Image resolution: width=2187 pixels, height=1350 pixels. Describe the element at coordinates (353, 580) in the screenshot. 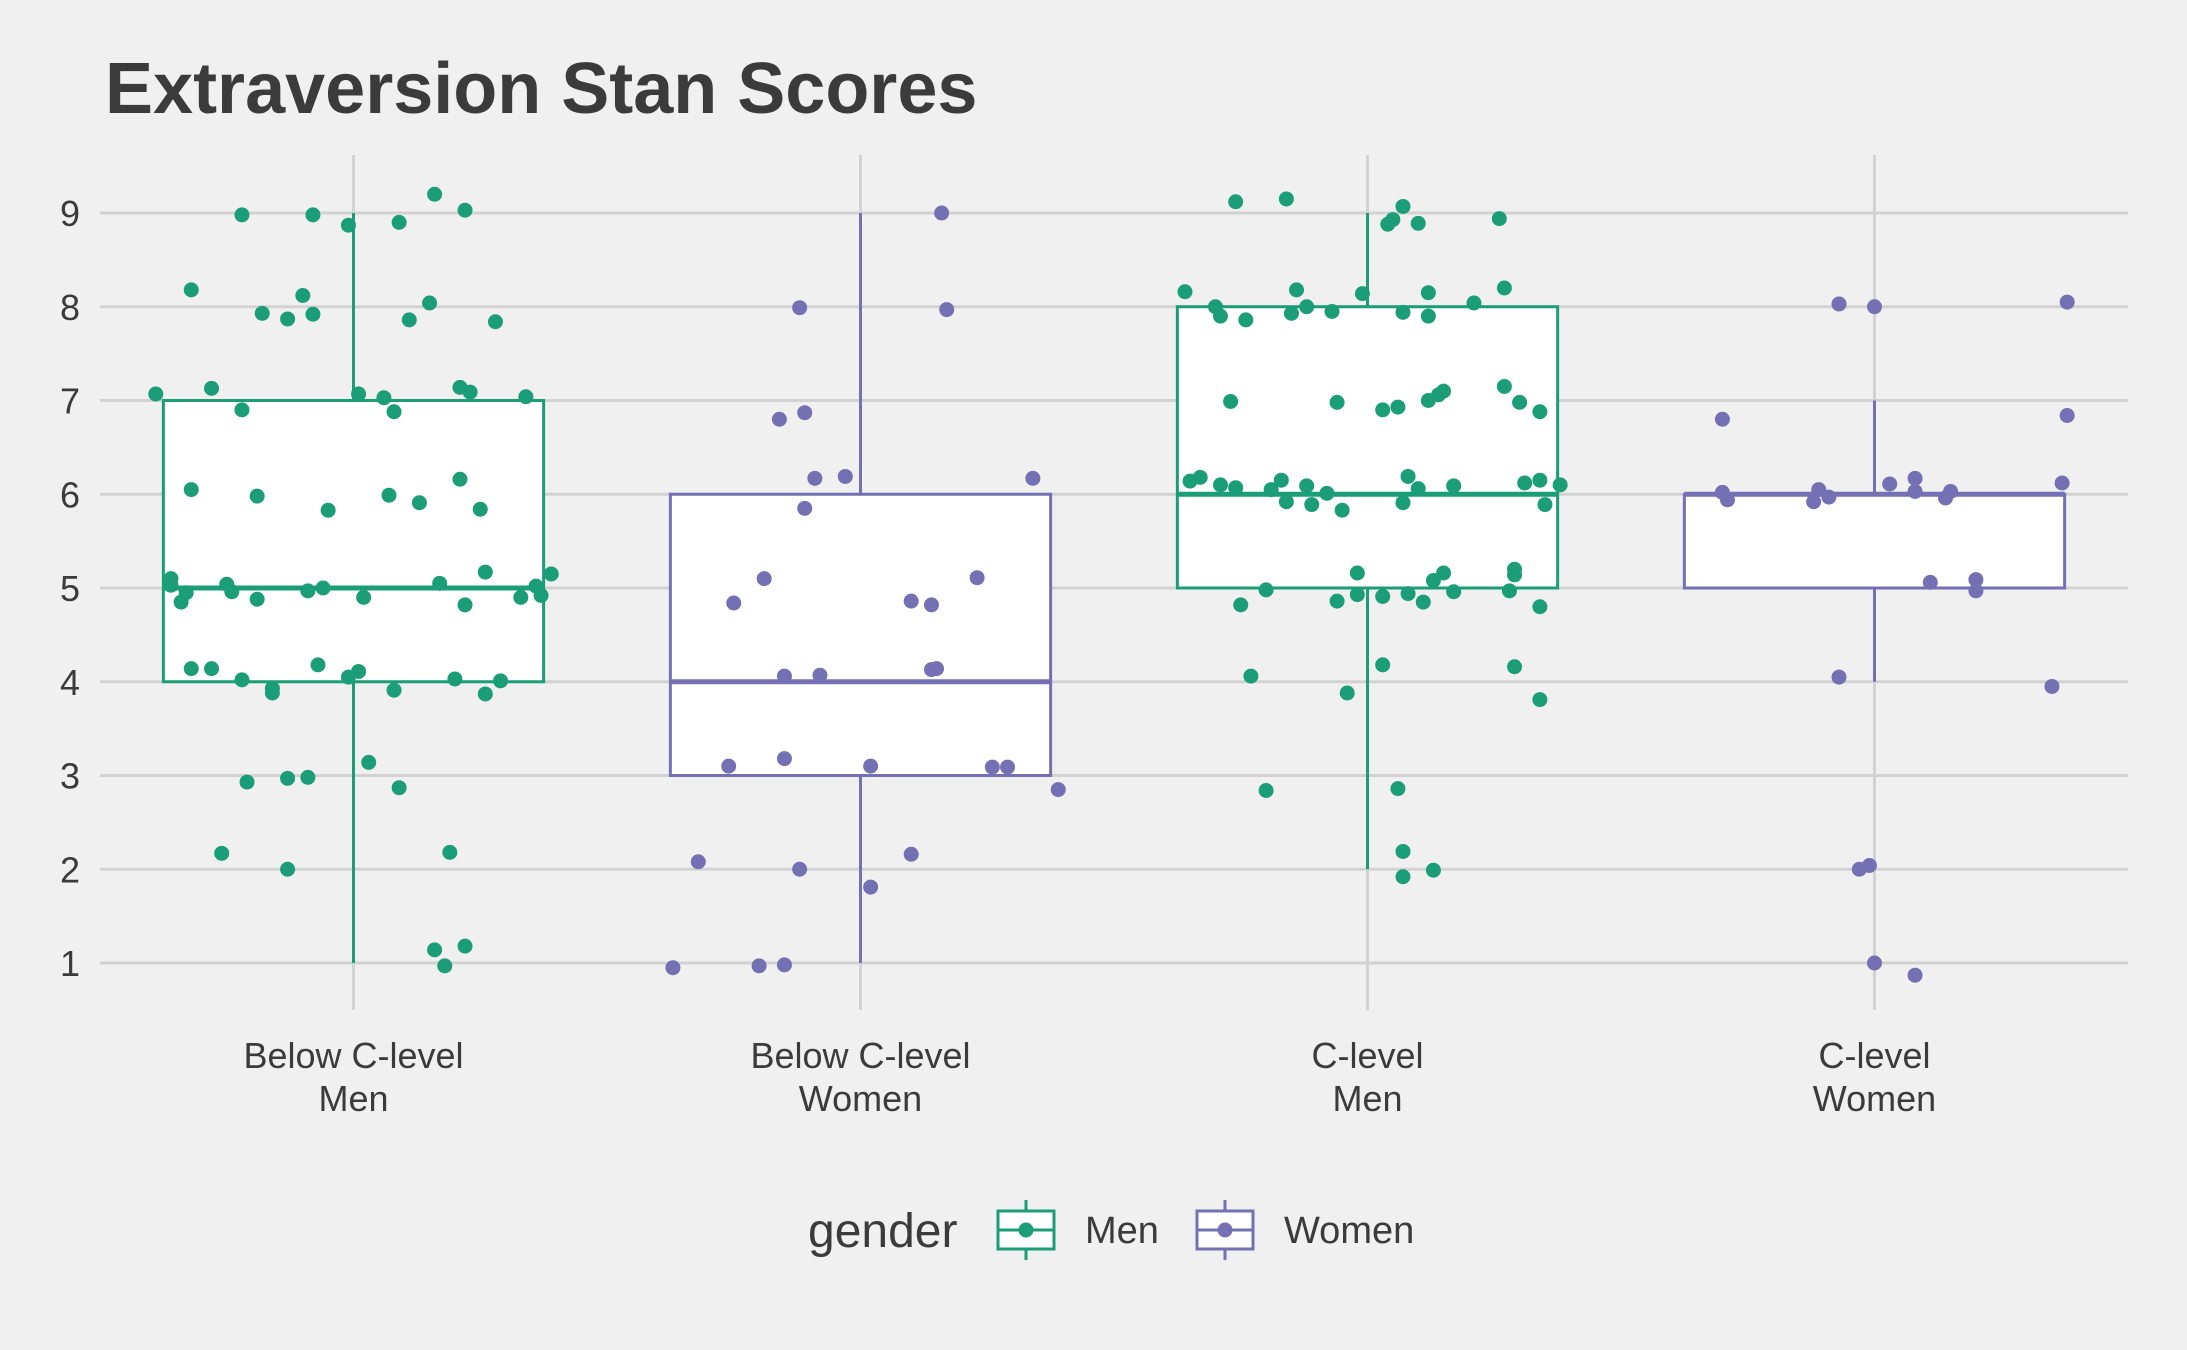

I see `boxplot` at that location.